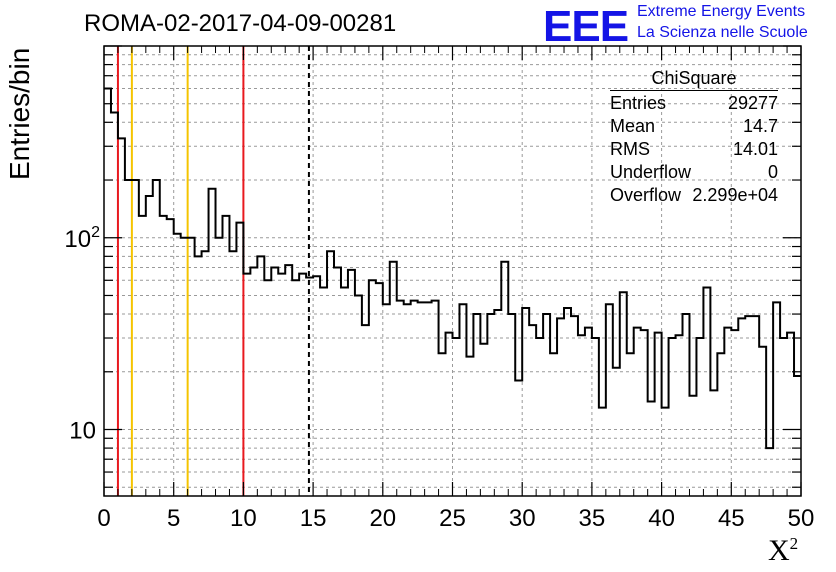  Describe the element at coordinates (694, 126) in the screenshot. I see `stats-row: Mean 14.7` at that location.